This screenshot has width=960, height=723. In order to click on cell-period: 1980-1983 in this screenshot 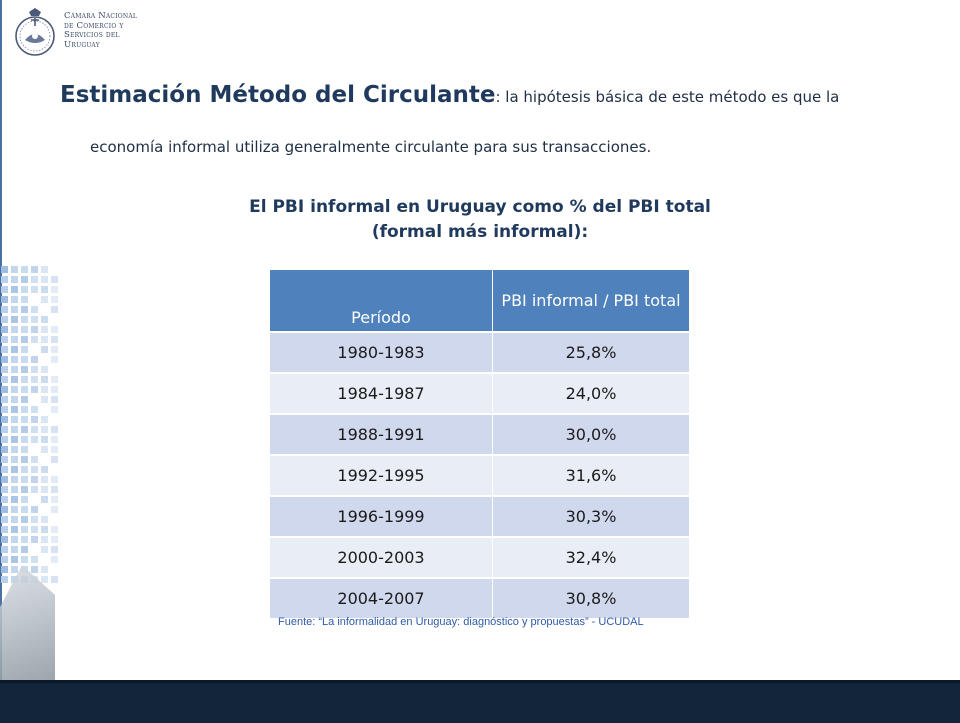, I will do `click(381, 353)`.